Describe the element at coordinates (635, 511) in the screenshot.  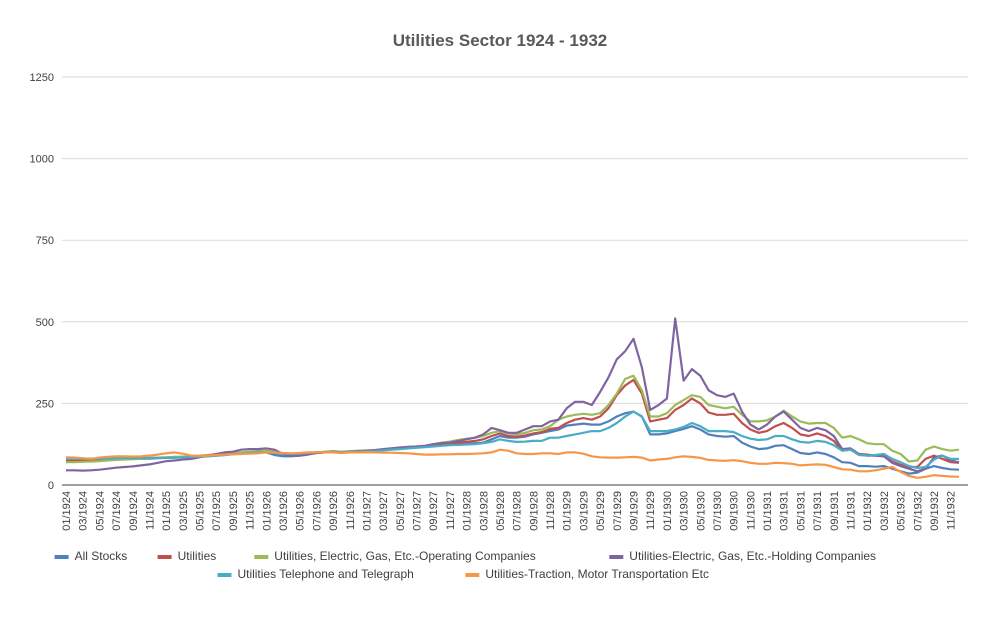
I see `x-tick-label: 09/1929` at that location.